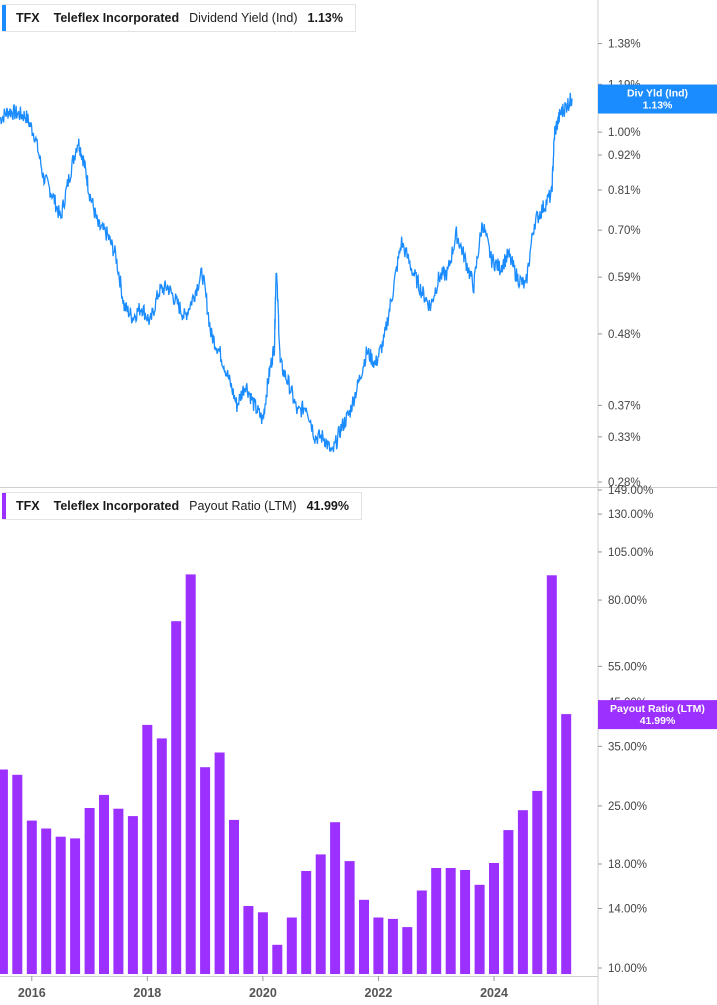  Describe the element at coordinates (624, 278) in the screenshot. I see `y-tick-label: 0.59%` at that location.